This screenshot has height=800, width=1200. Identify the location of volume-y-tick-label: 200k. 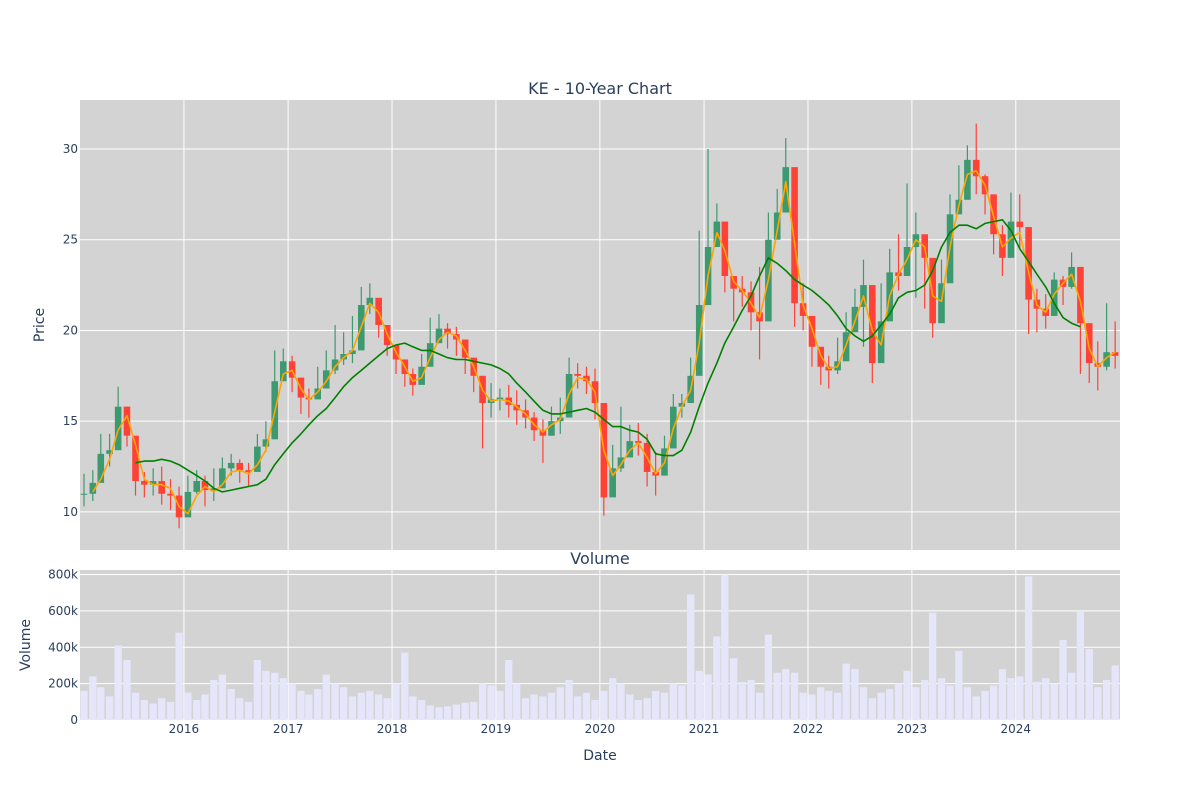
(63, 684).